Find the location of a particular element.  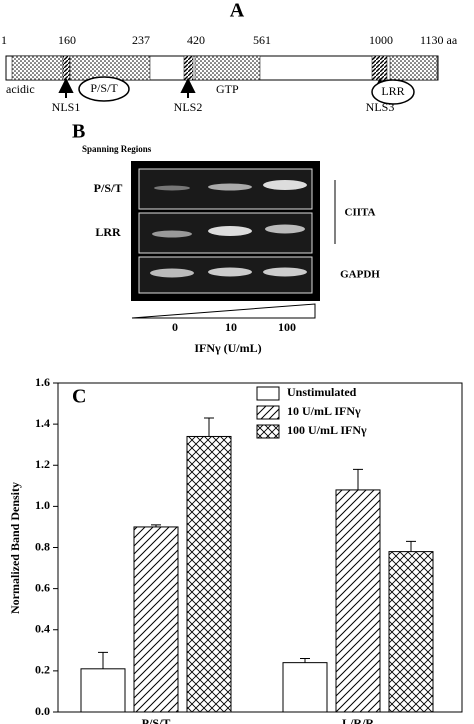

x-tick-label: P/S/T is located at coordinates (156, 720).